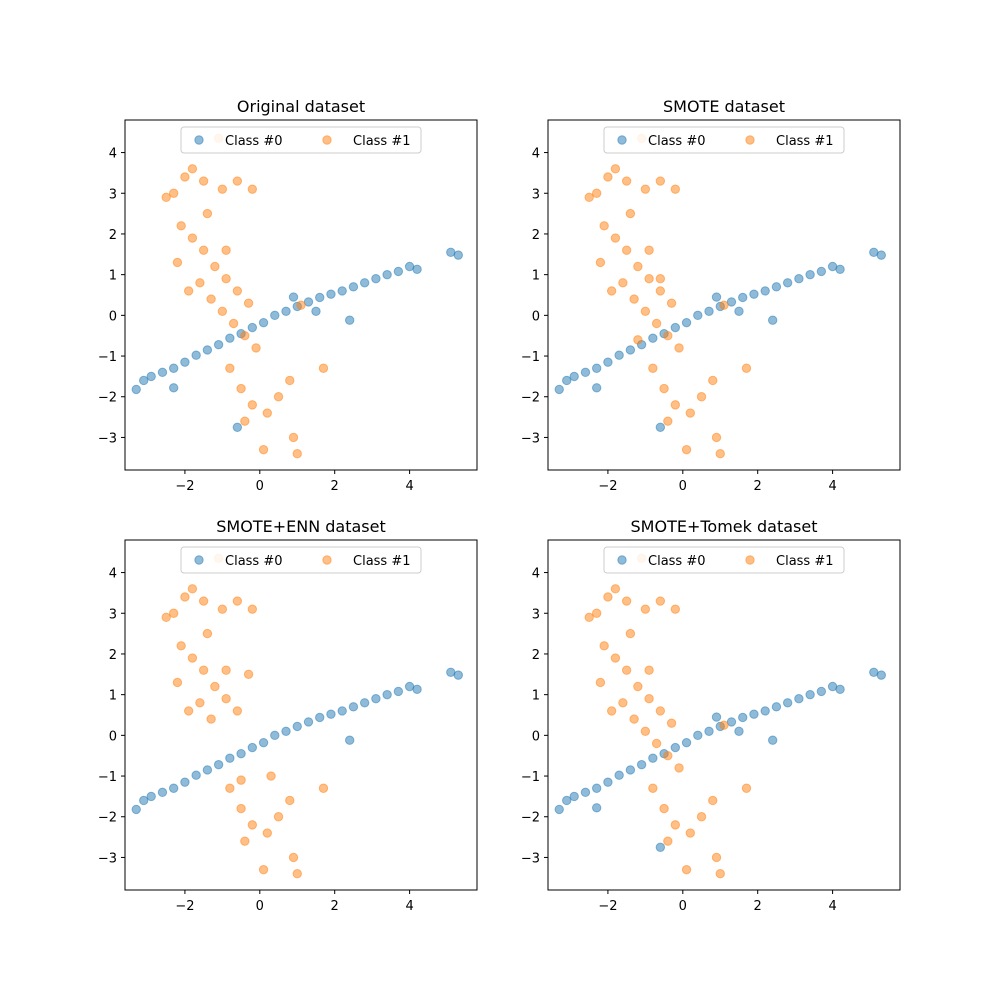  I want to click on legend-box, so click(301, 560).